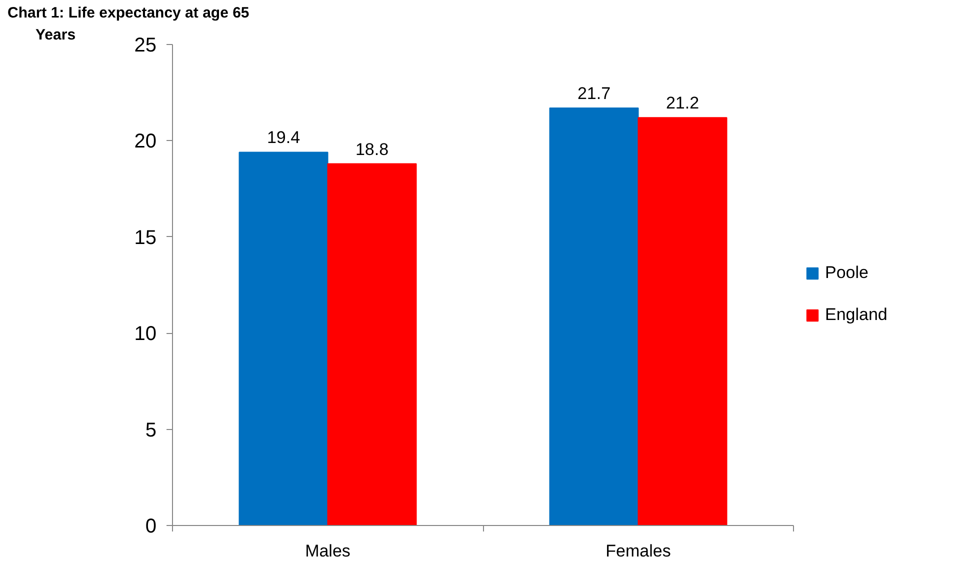 This screenshot has height=581, width=957. What do you see at coordinates (846, 273) in the screenshot?
I see `legend-label: Poole` at bounding box center [846, 273].